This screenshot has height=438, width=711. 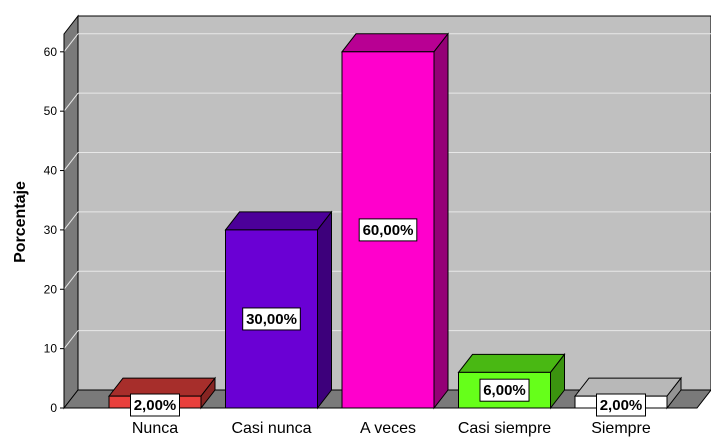 I want to click on y-tick-label: 0, so click(x=53, y=408).